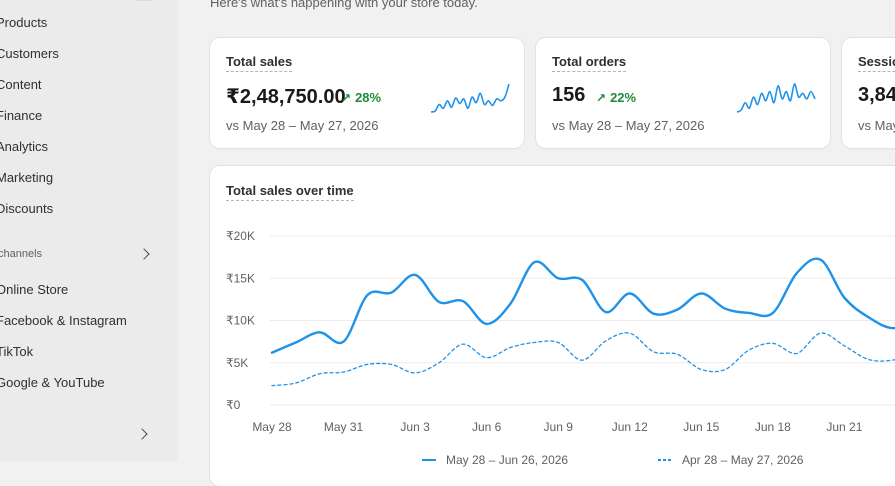 This screenshot has width=895, height=486. What do you see at coordinates (876, 125) in the screenshot?
I see `metric-compare: vs May` at bounding box center [876, 125].